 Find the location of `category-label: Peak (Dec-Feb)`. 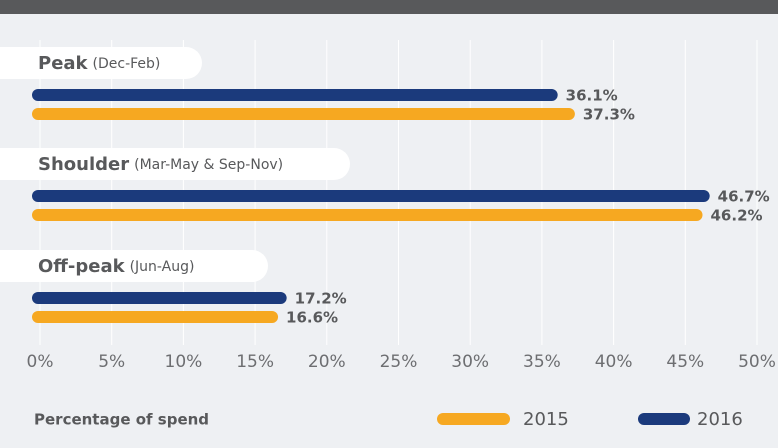

category-label: Peak (Dec-Feb) is located at coordinates (99, 63).